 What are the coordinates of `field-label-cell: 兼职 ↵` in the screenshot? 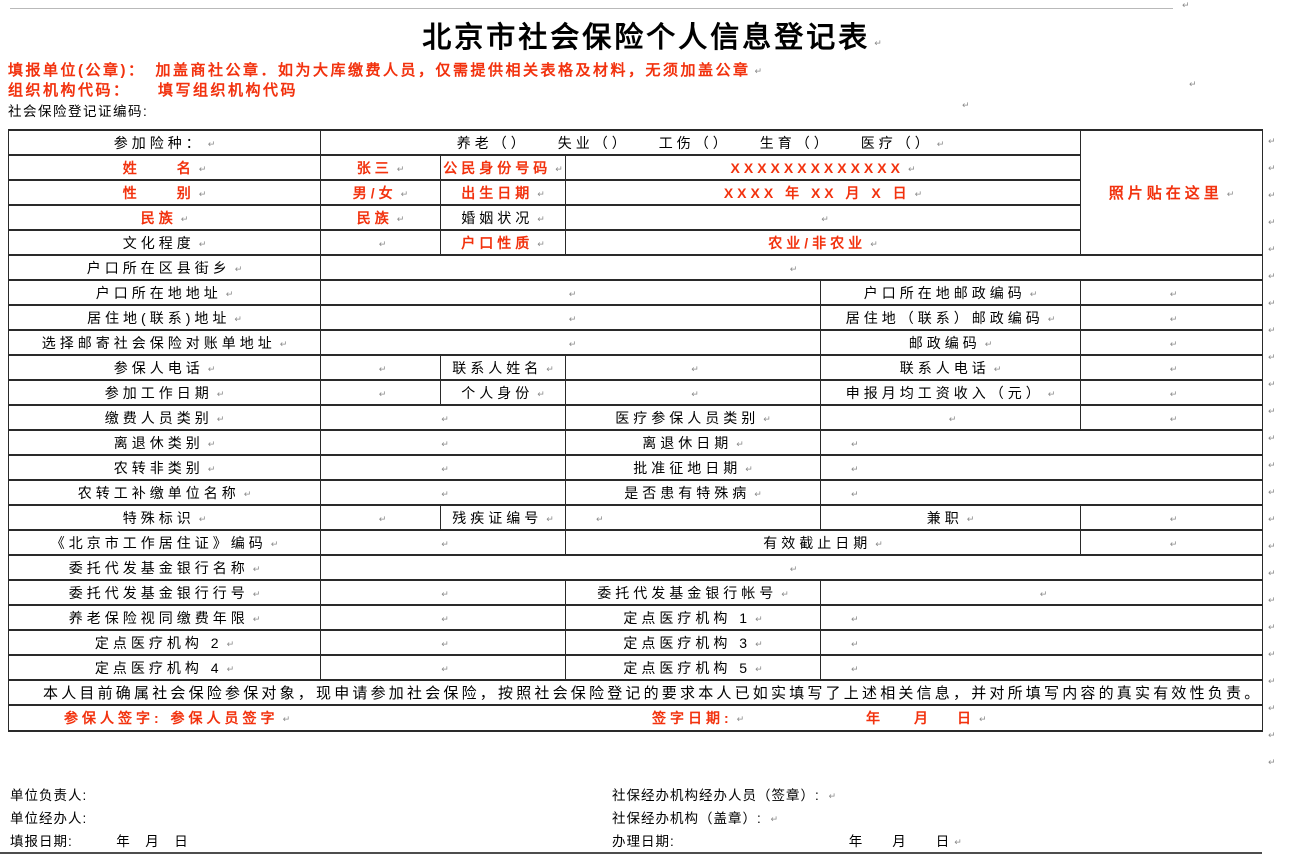 It's located at (950, 517).